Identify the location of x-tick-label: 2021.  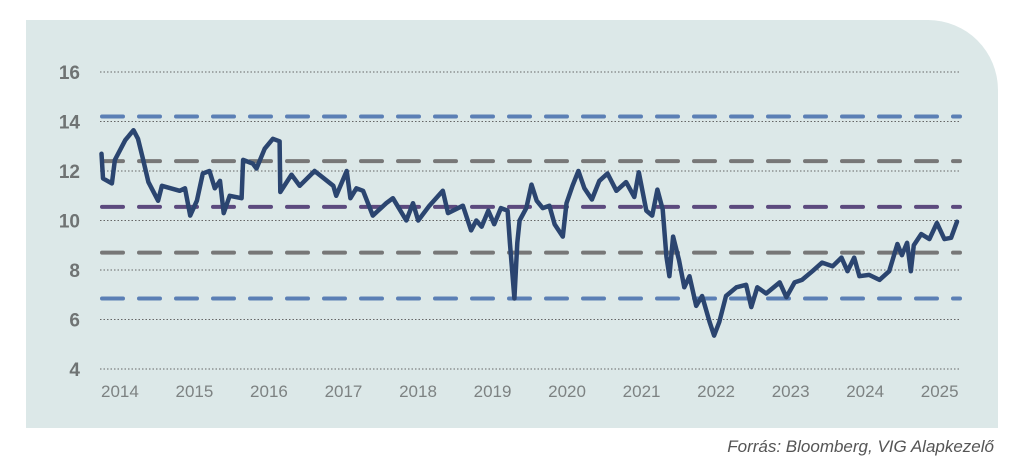
(642, 391).